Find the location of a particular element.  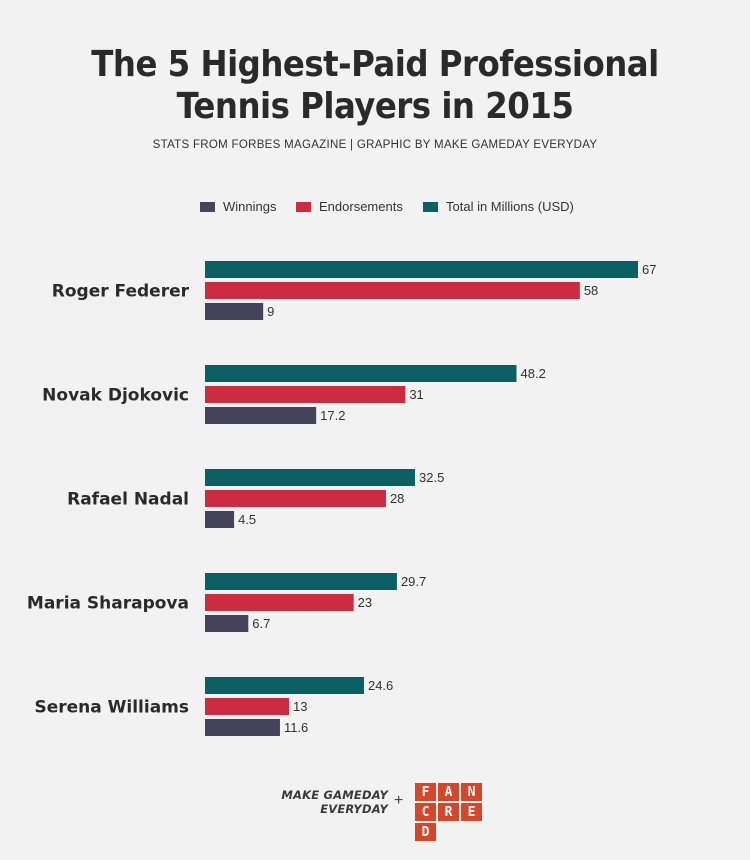

legend-label-winnings: Winnings is located at coordinates (250, 206).